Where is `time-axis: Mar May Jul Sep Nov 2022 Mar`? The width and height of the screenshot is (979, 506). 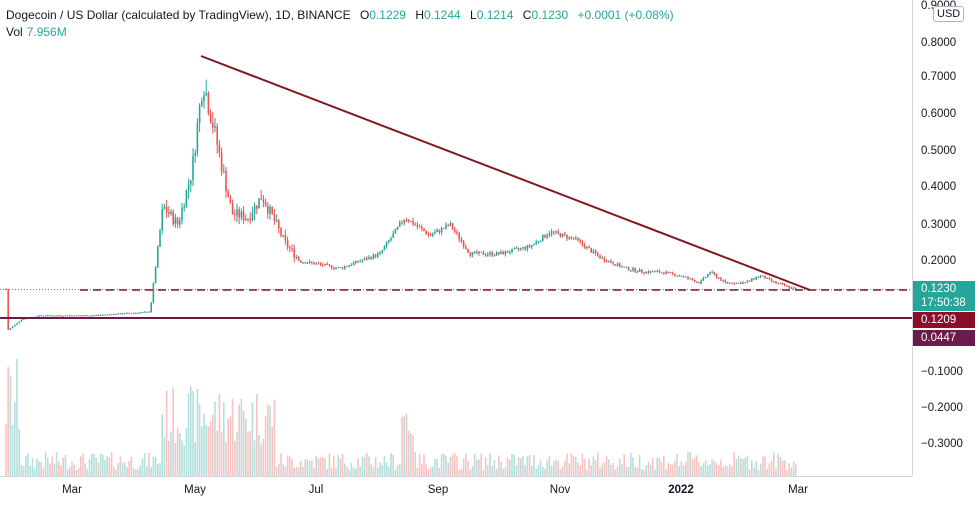
time-axis: Mar May Jul Sep Nov 2022 Mar is located at coordinates (456, 491).